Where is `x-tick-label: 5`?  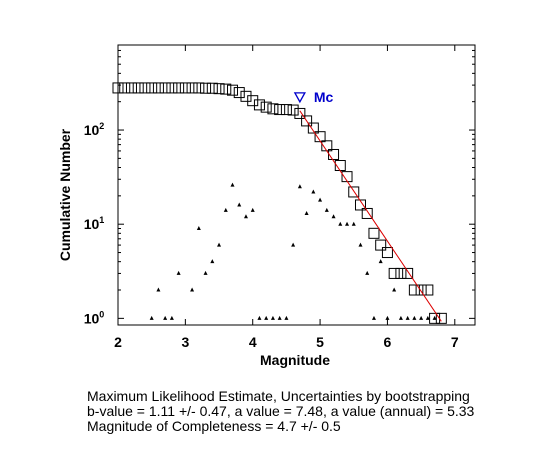
x-tick-label: 5 is located at coordinates (320, 342).